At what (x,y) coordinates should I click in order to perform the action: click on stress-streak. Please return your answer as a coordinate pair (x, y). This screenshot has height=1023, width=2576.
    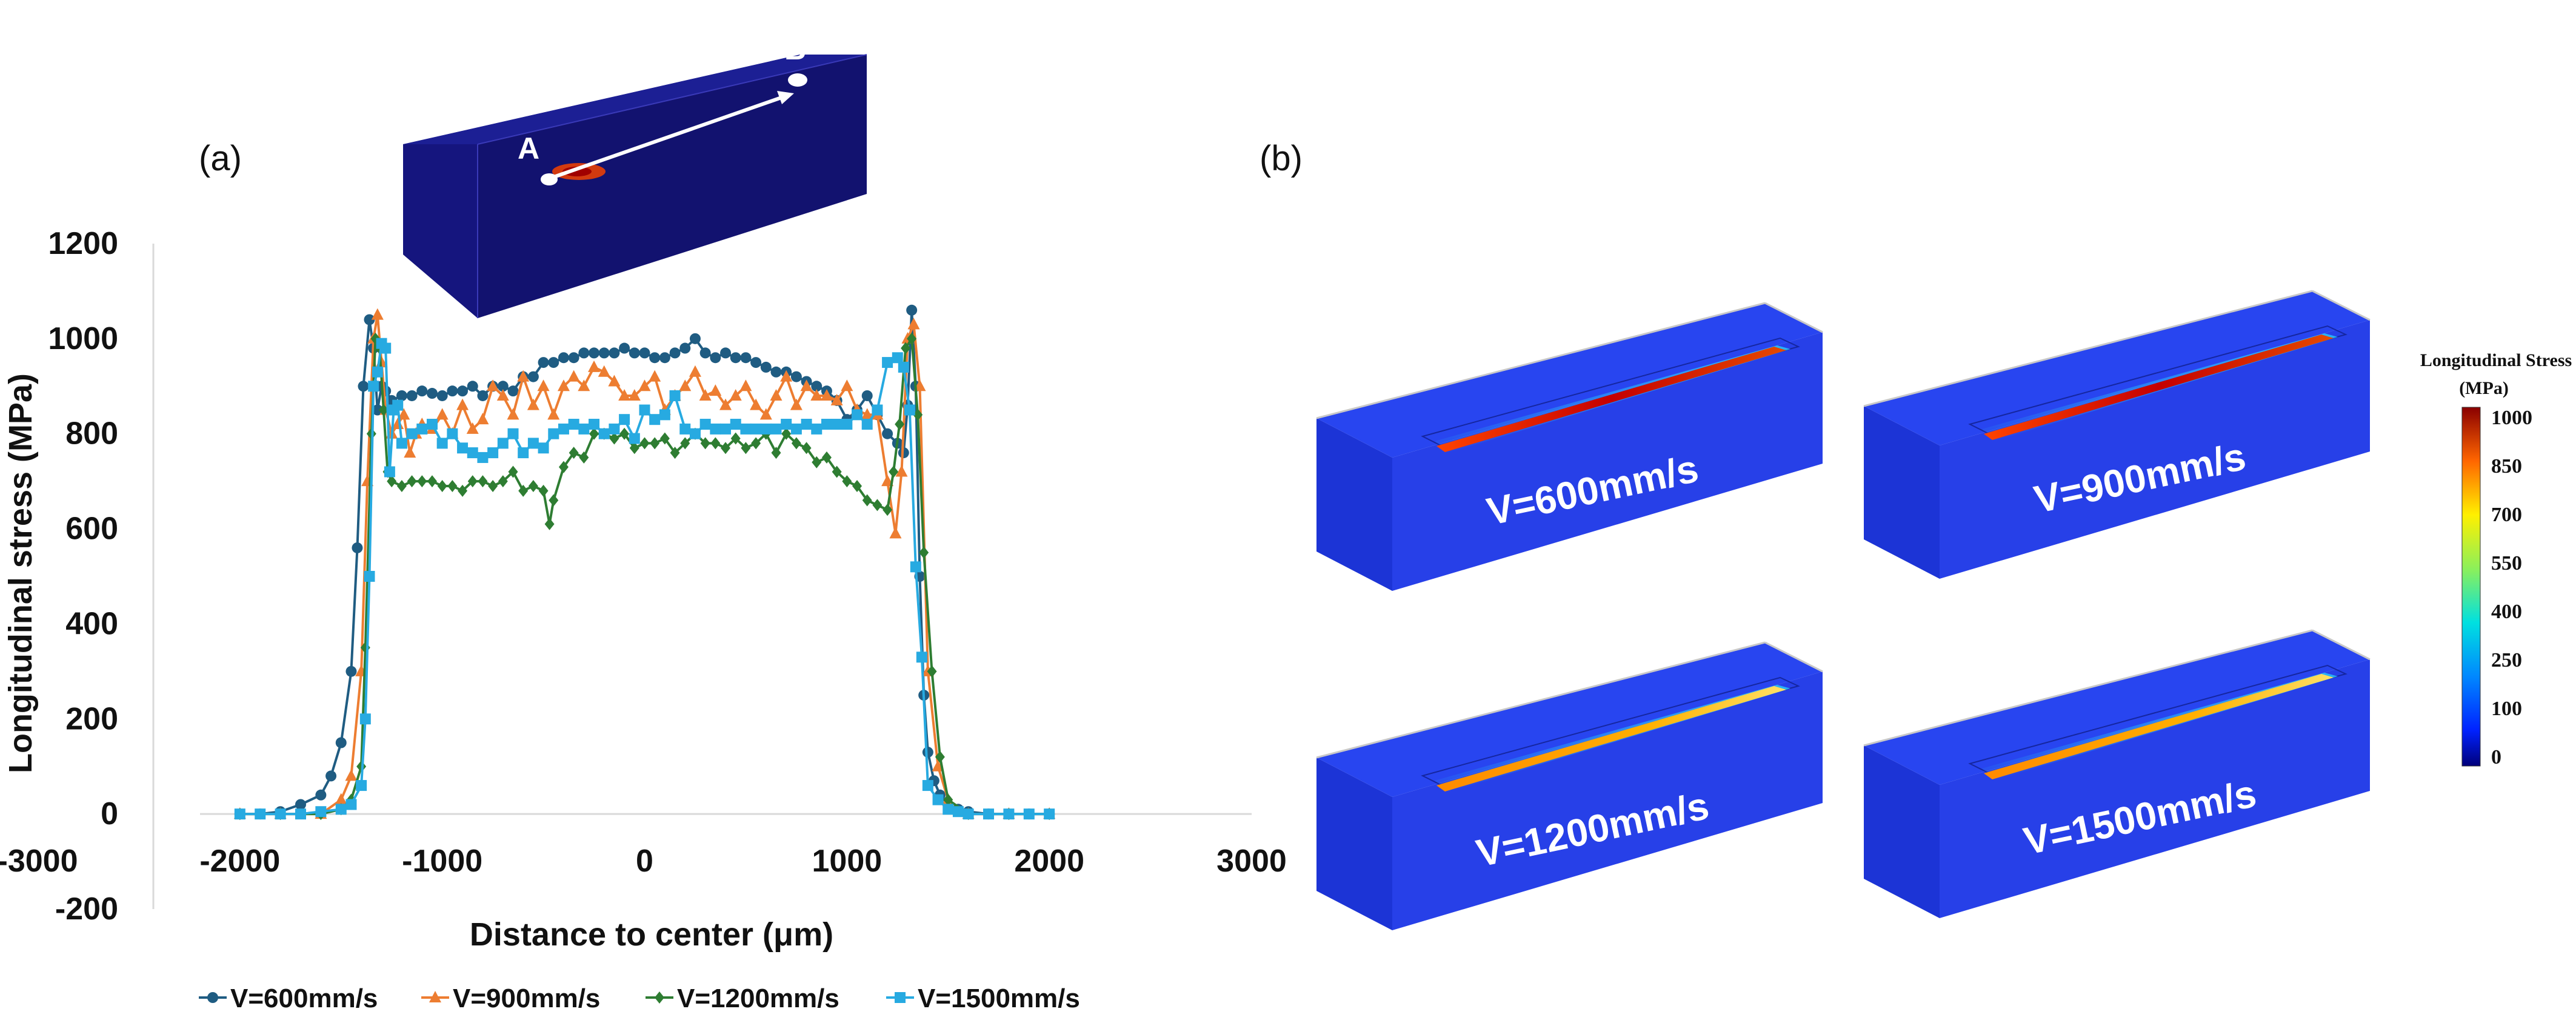
    Looking at the image, I should click on (1611, 400).